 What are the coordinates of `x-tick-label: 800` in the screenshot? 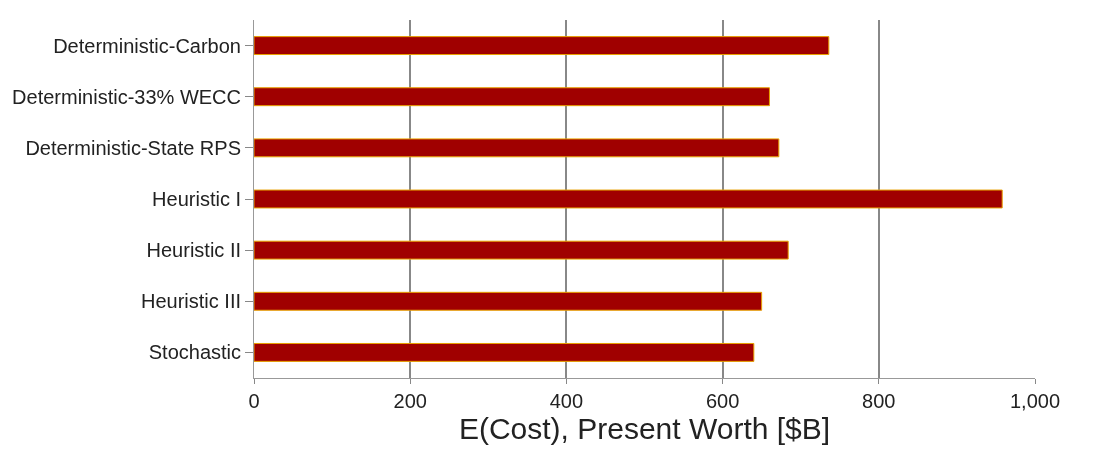 It's located at (879, 401).